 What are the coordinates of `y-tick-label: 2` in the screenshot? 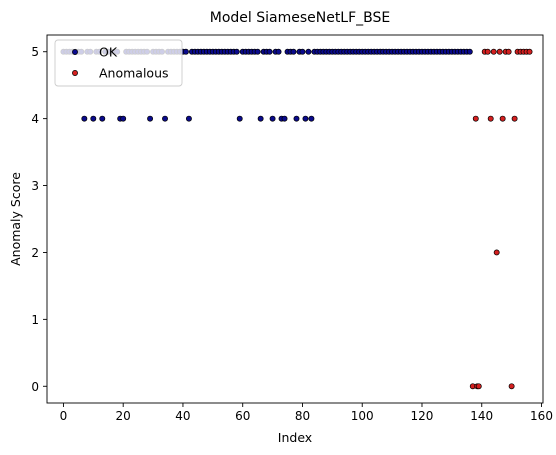 It's located at (35, 253).